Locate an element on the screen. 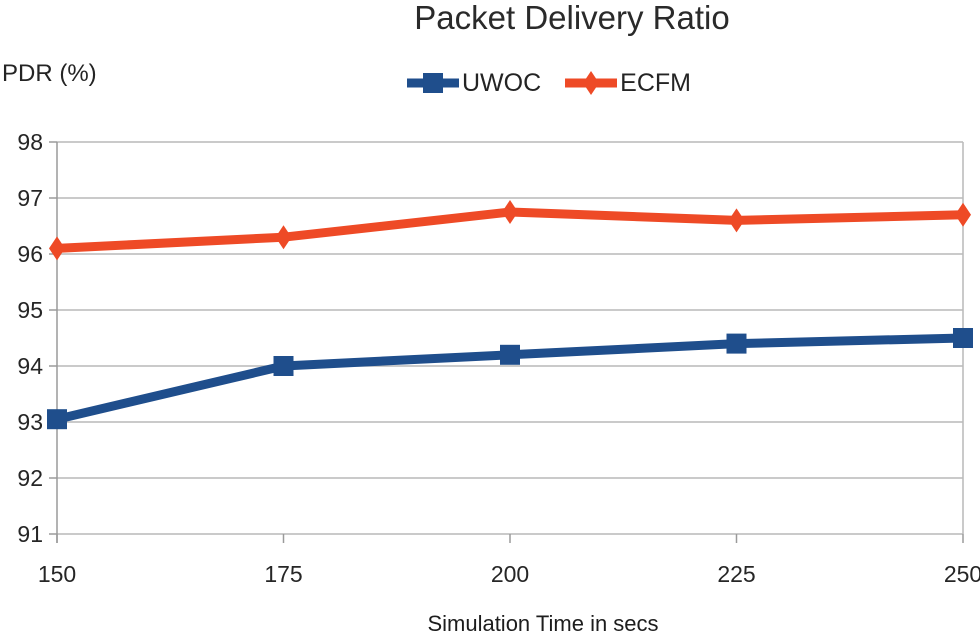  y-tick-label: 95 is located at coordinates (30, 310).